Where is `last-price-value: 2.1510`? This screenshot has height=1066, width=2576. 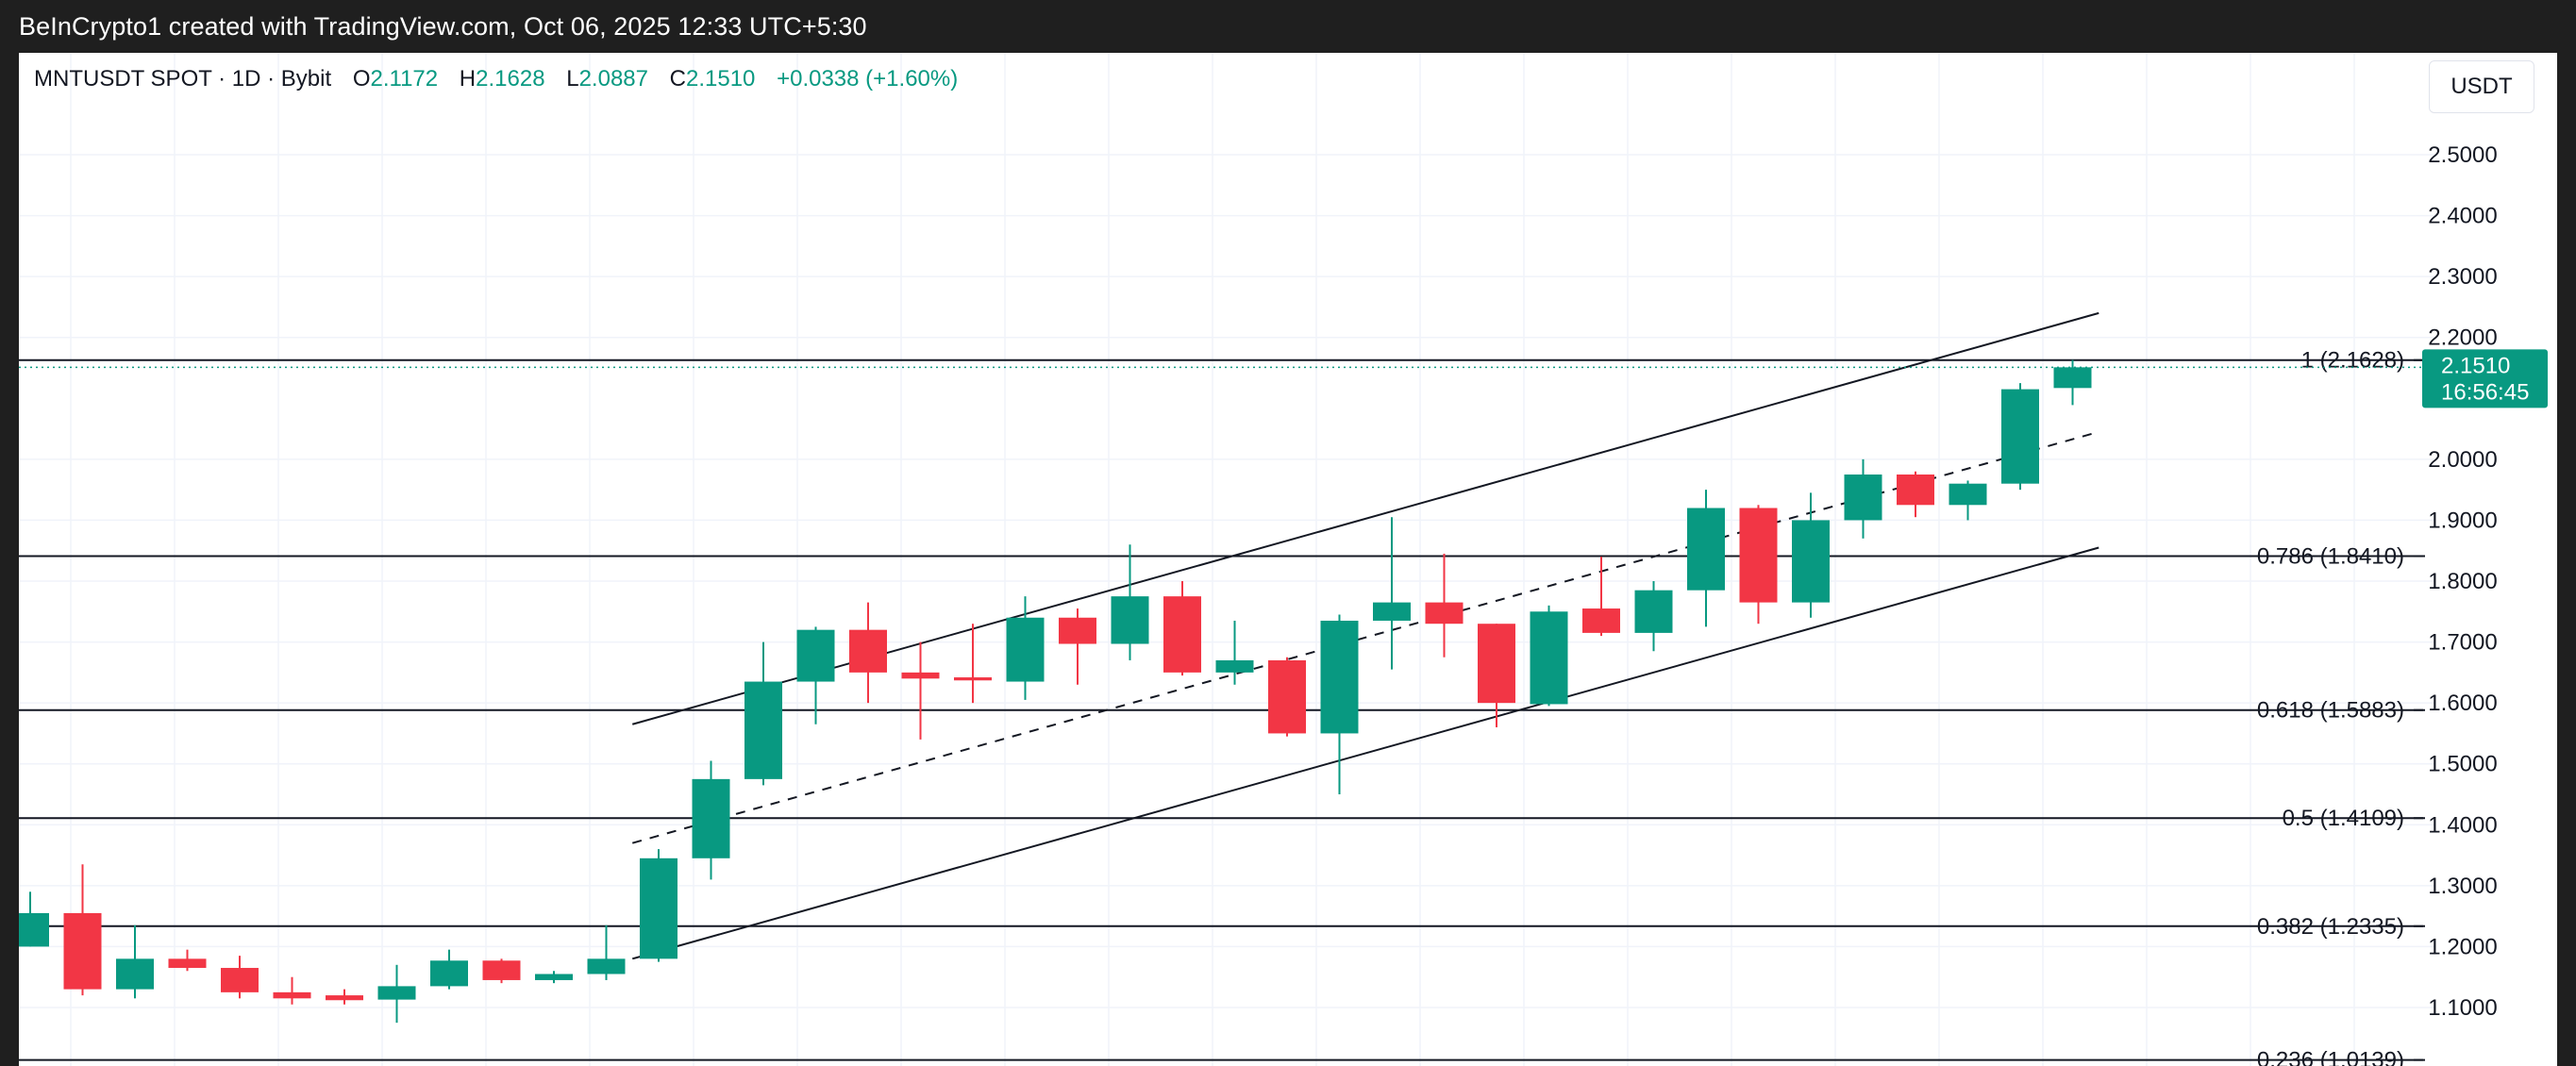 last-price-value: 2.1510 is located at coordinates (2475, 365).